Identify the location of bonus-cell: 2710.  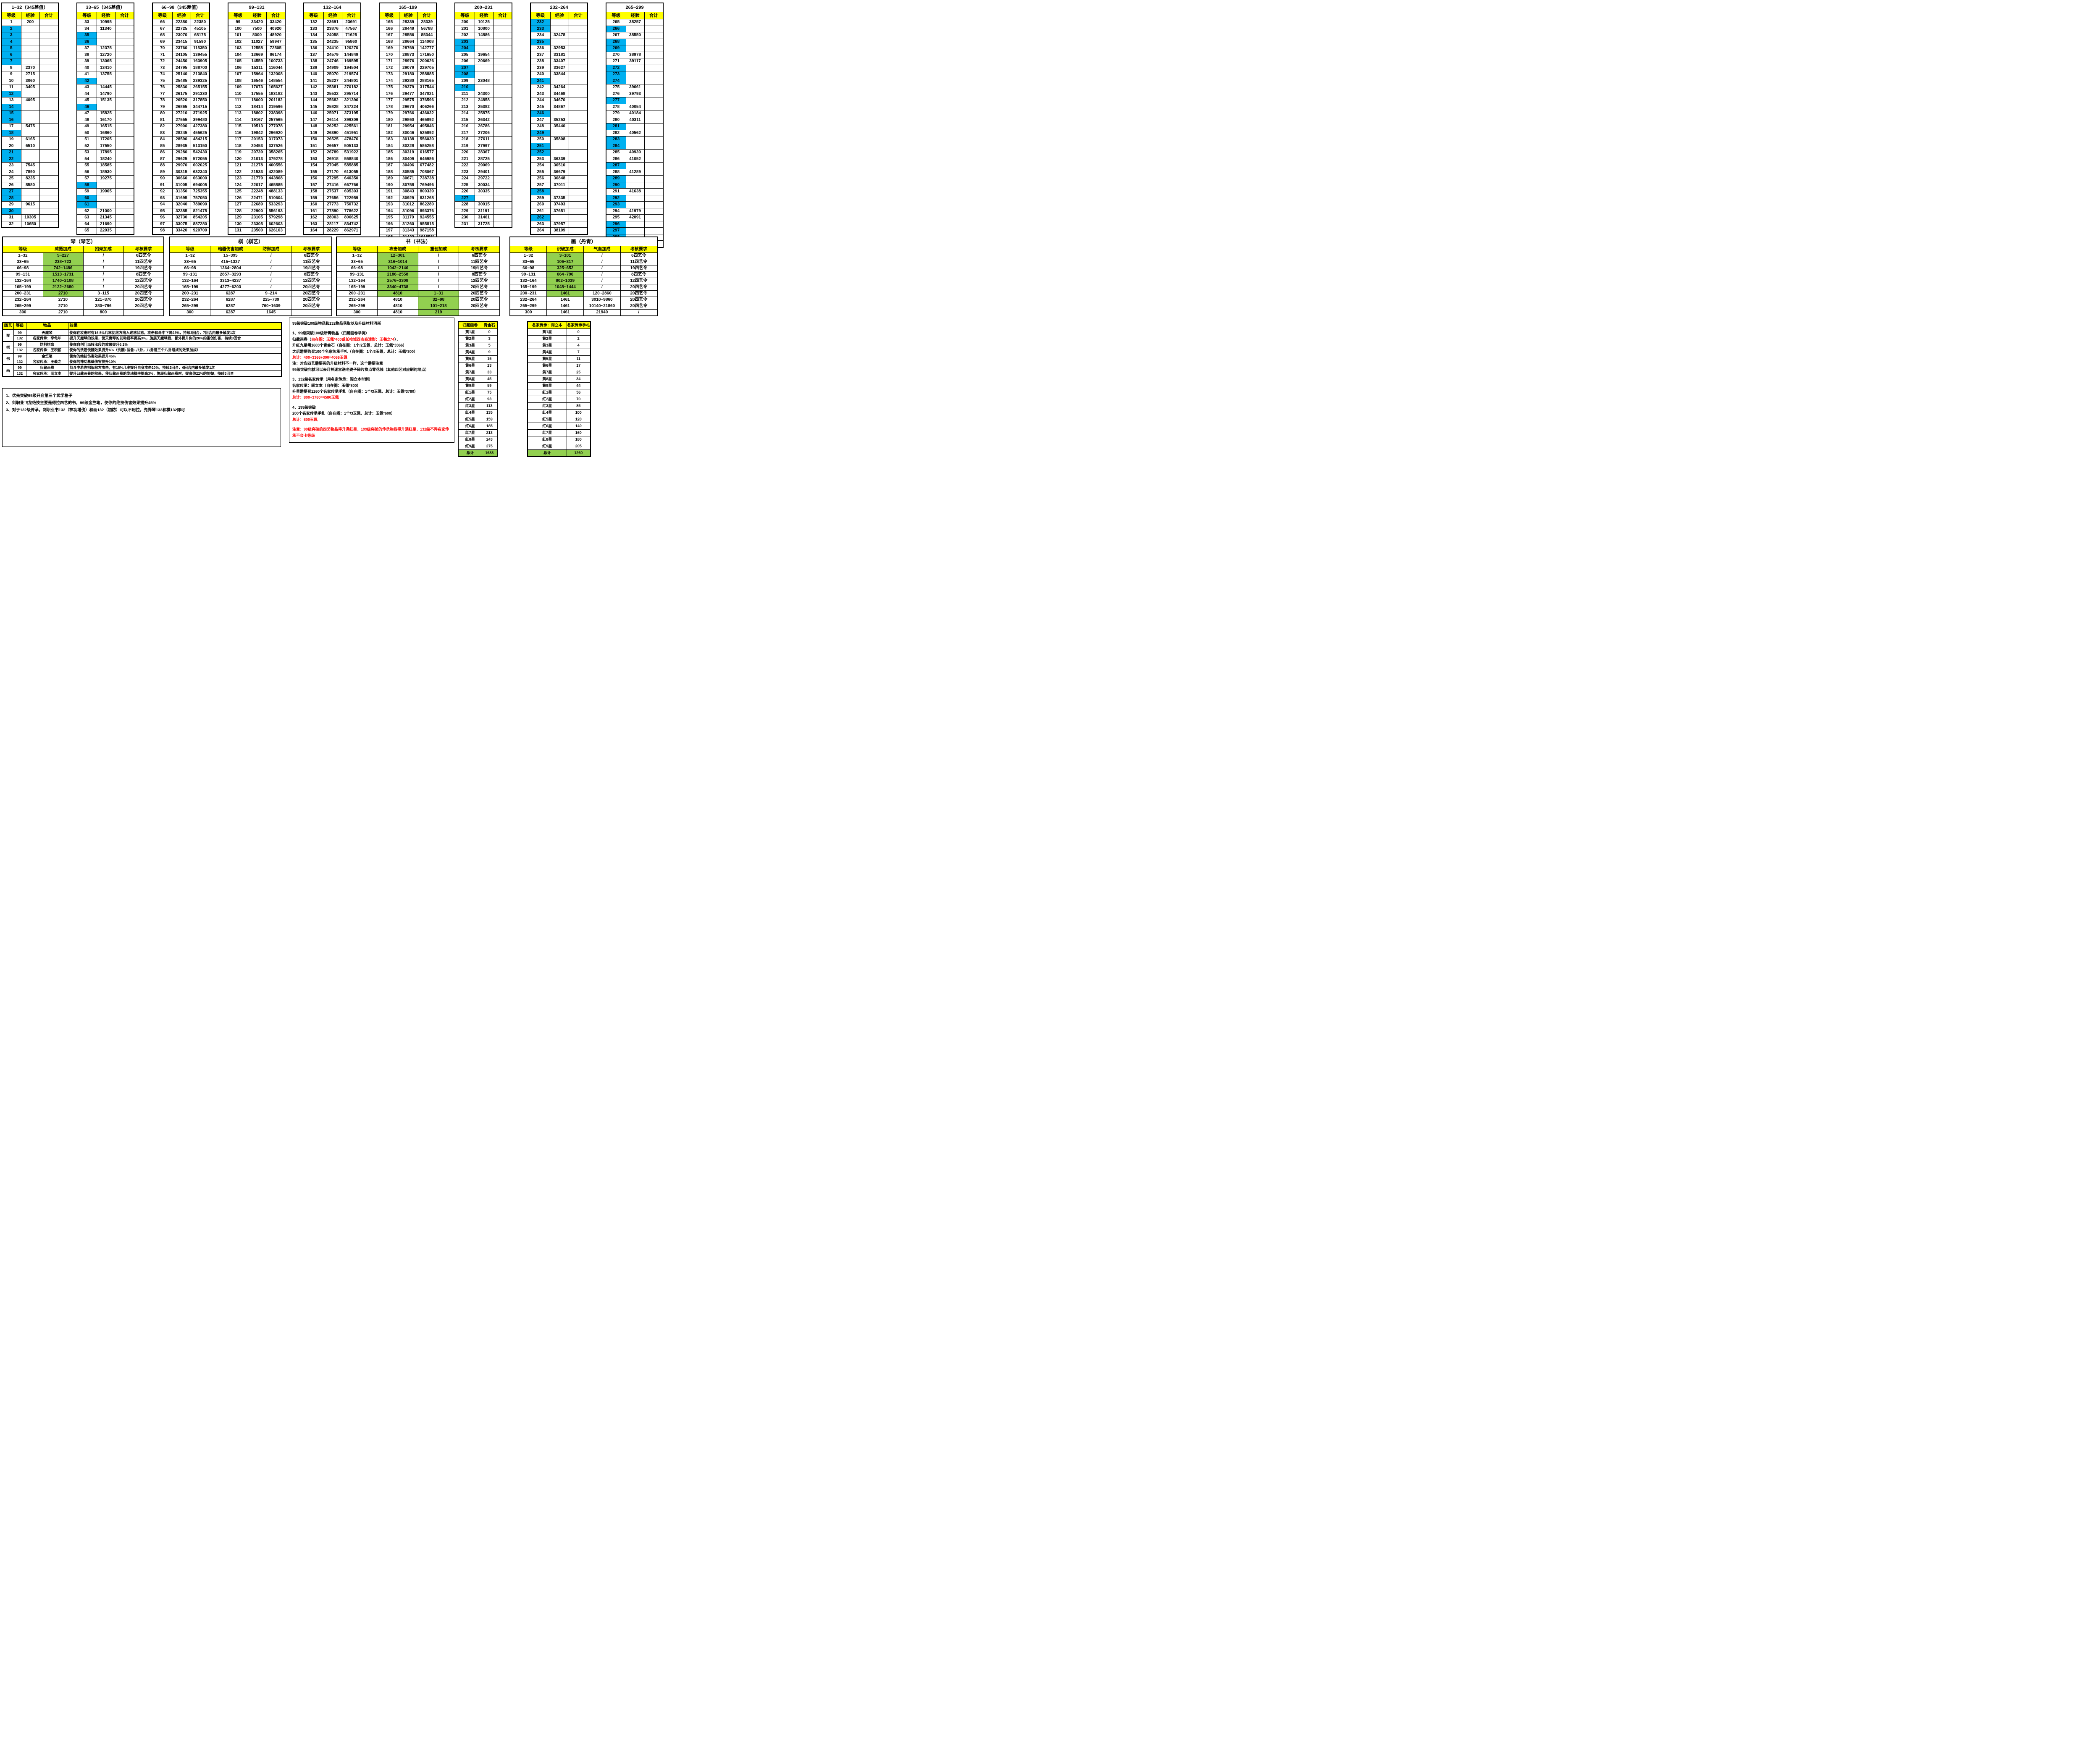
(63, 306).